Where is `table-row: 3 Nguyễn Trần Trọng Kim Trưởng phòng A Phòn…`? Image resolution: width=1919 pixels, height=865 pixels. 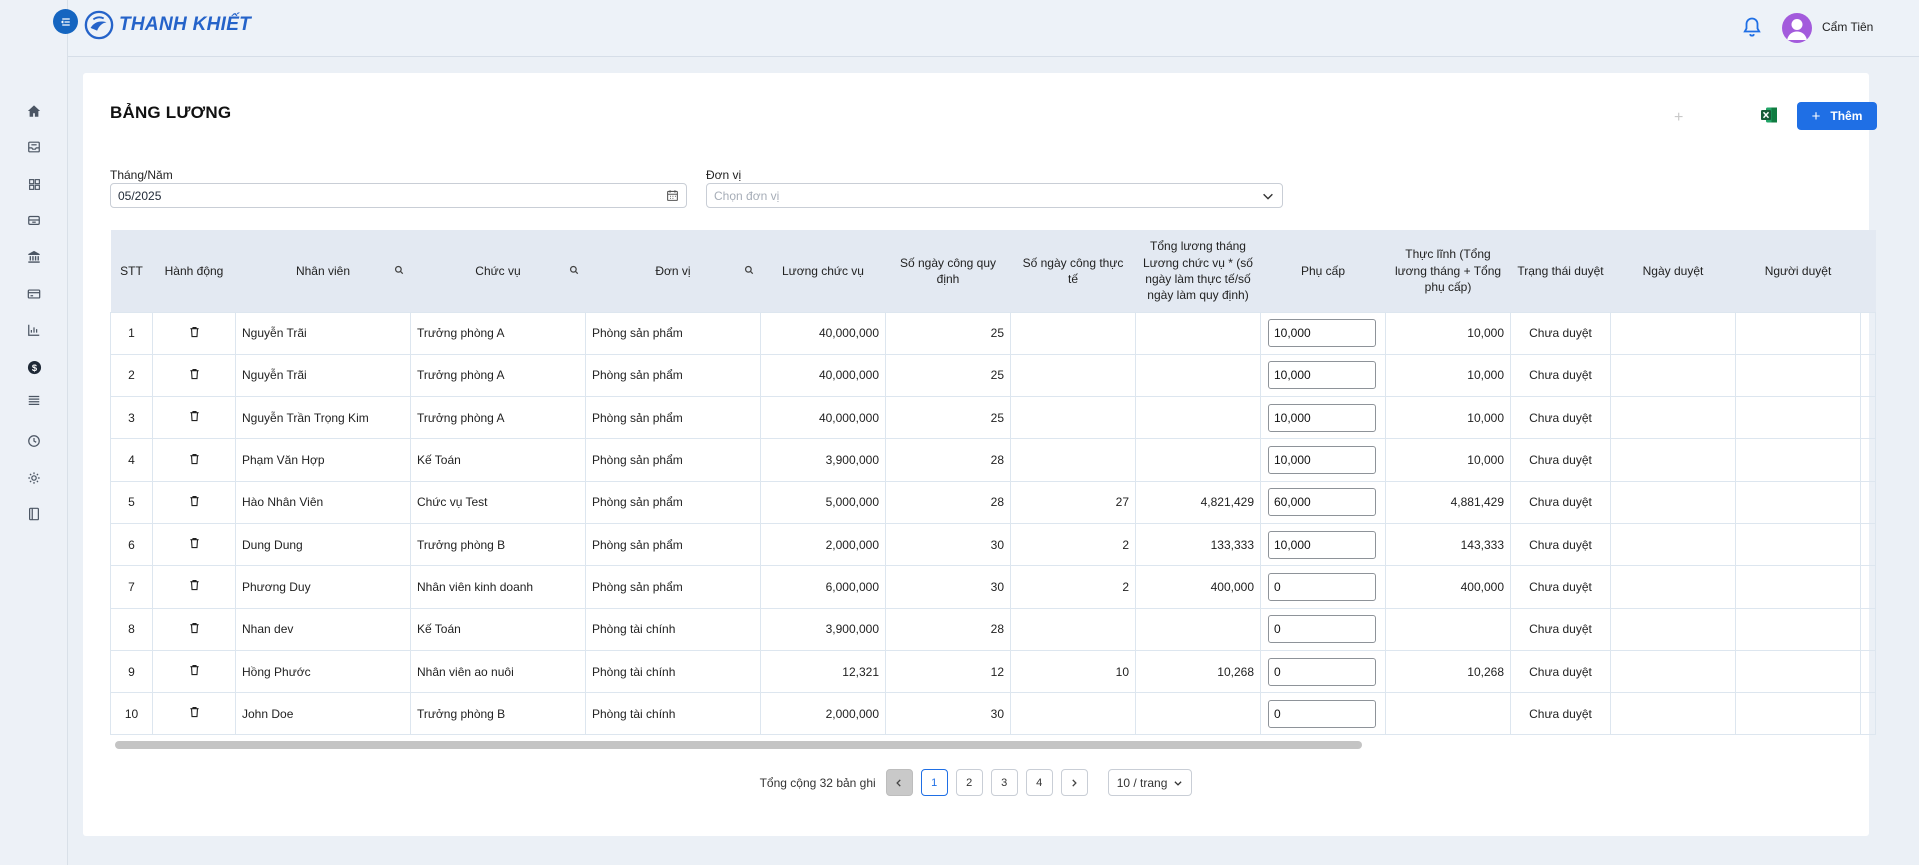 table-row: 3 Nguyễn Trần Trọng Kim Trưởng phòng A Phòn… is located at coordinates (993, 418).